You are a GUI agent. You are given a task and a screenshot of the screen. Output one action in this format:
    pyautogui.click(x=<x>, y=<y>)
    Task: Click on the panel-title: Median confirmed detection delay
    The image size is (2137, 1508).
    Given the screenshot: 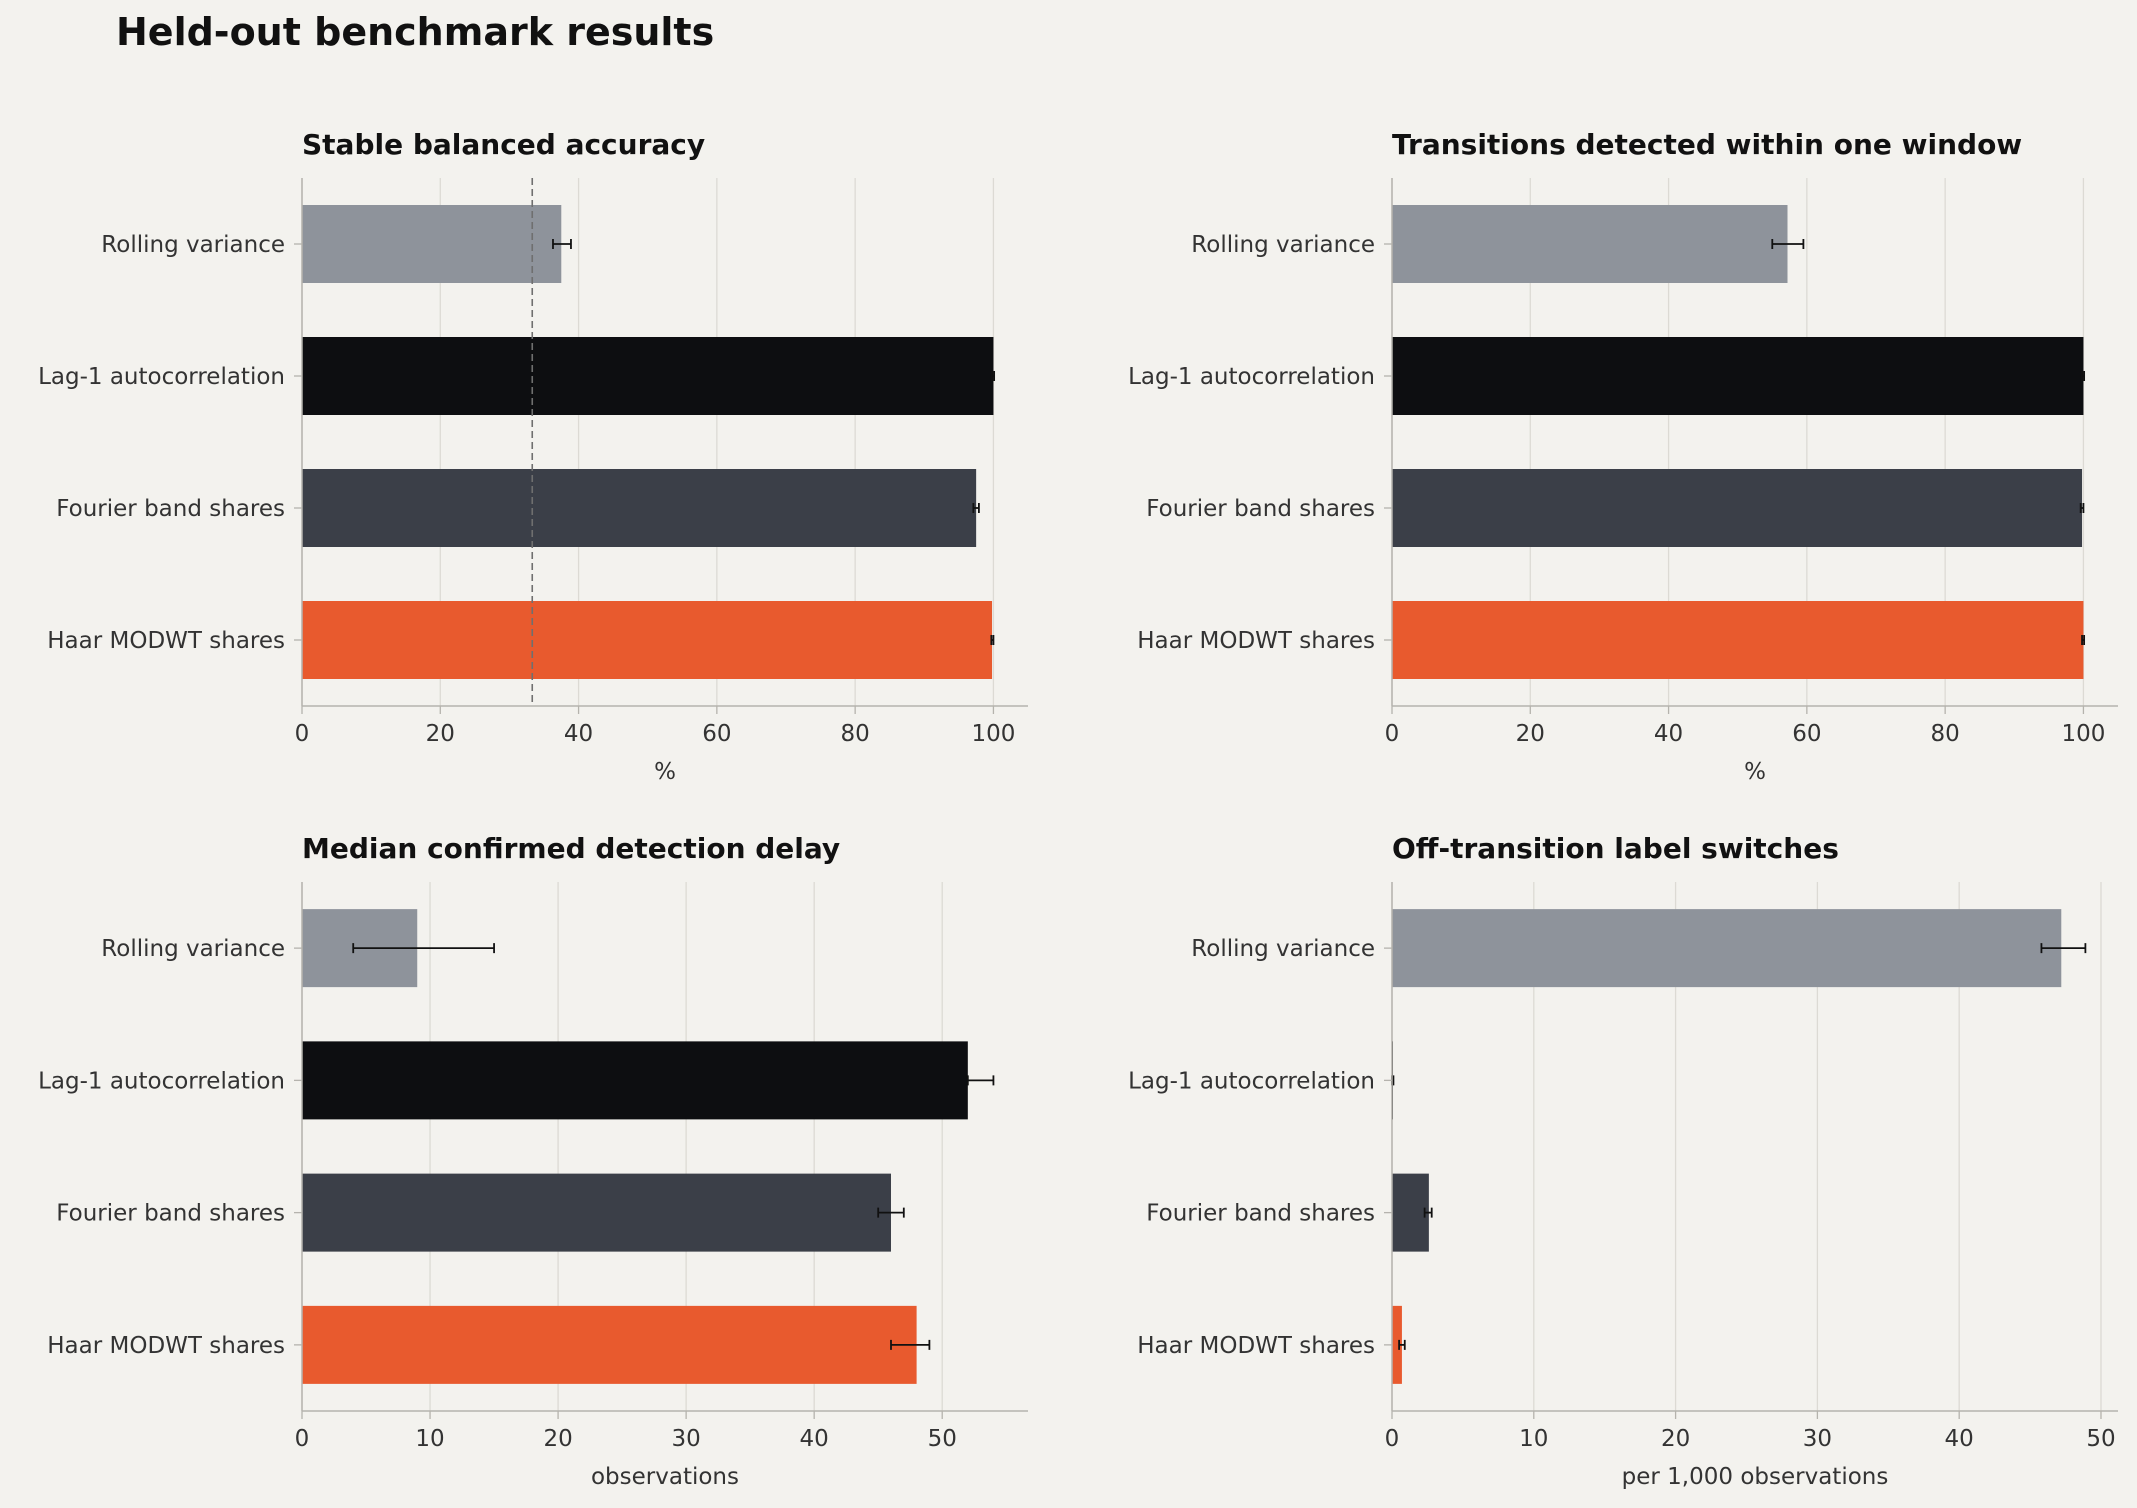 What is the action you would take?
    pyautogui.click(x=571, y=848)
    